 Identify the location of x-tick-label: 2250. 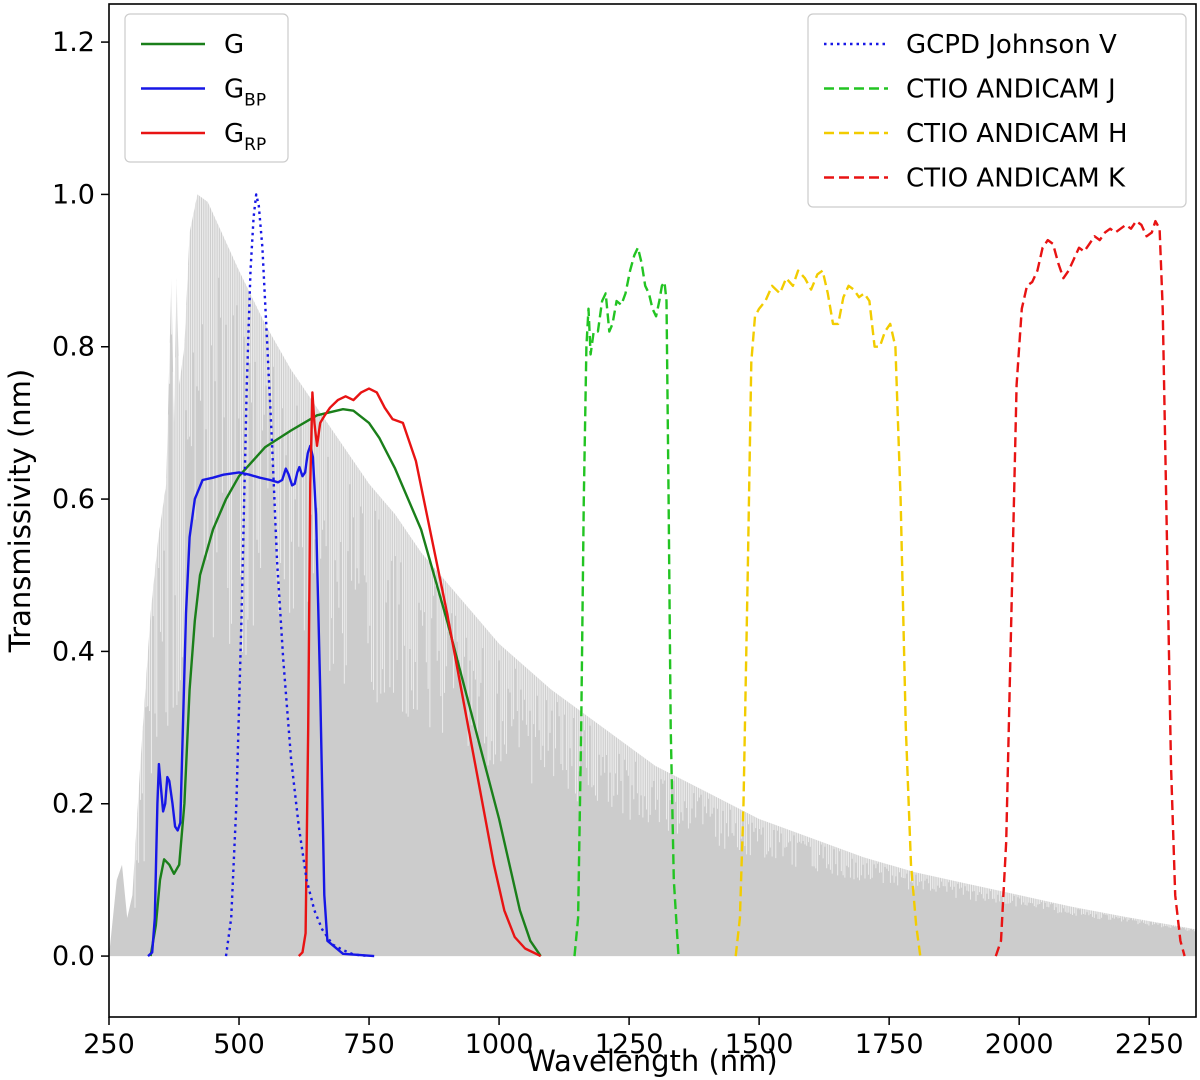
(1149, 1044).